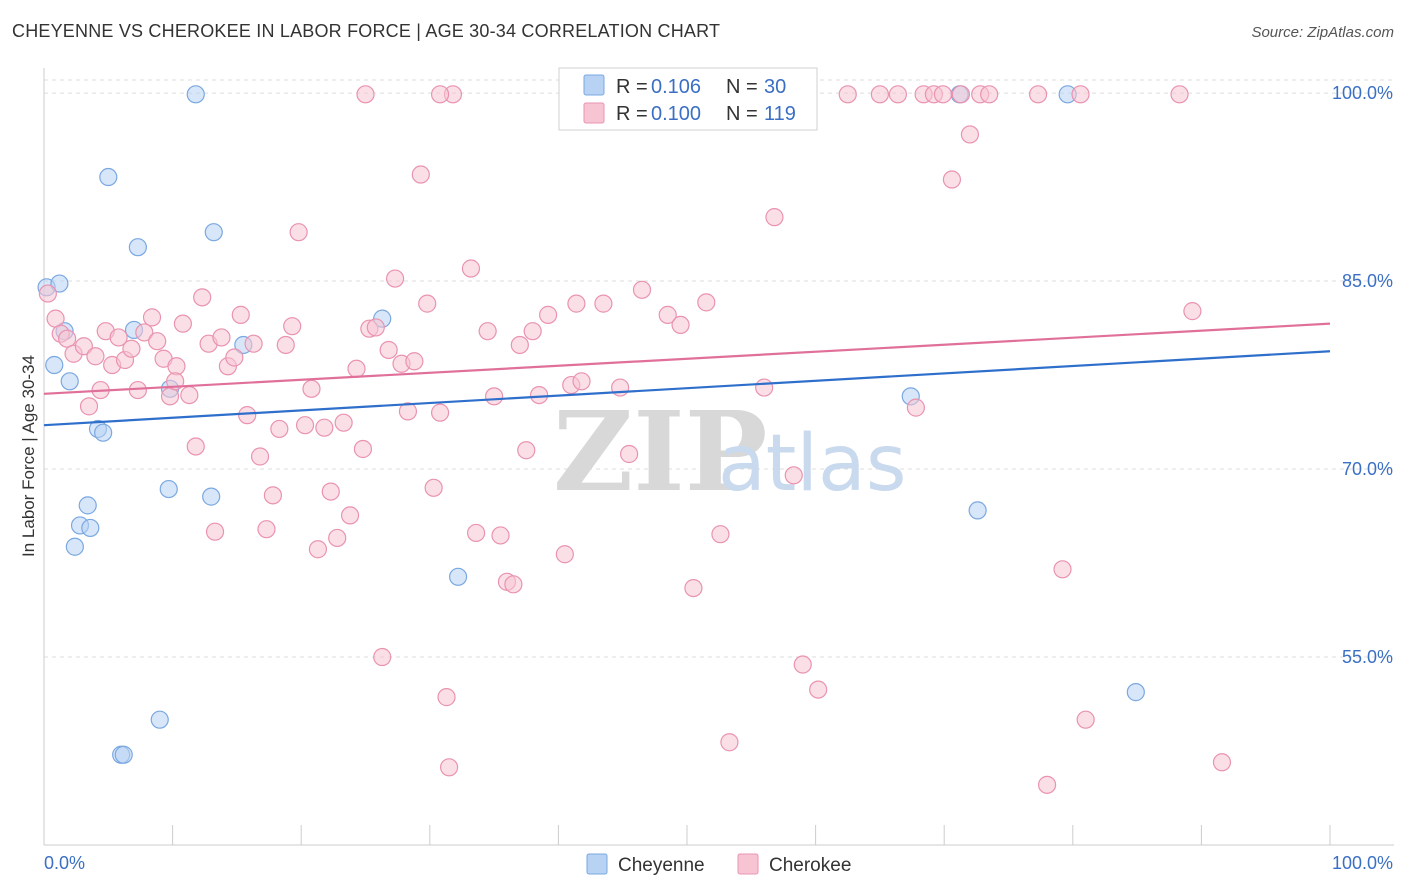 The image size is (1406, 892). I want to click on watermark-atlas: atlas, so click(812, 464).